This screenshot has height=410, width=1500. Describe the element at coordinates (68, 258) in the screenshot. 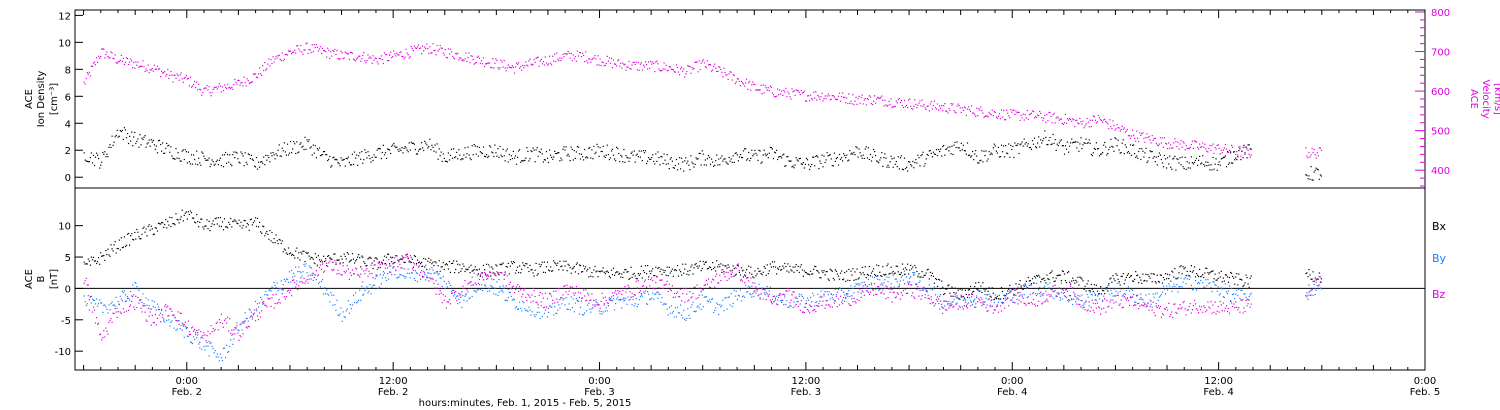

I see `bottom-left-tick-label: 5` at that location.